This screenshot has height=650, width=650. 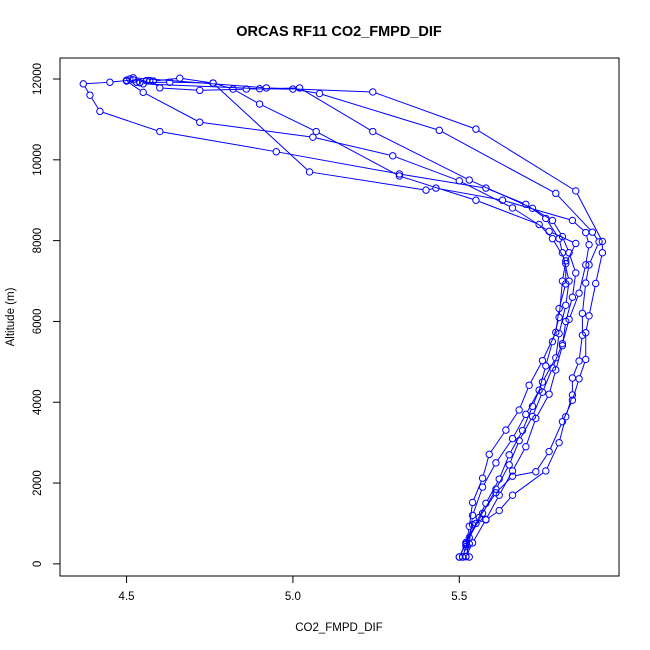 What do you see at coordinates (38, 564) in the screenshot?
I see `y-tick-label: 0` at bounding box center [38, 564].